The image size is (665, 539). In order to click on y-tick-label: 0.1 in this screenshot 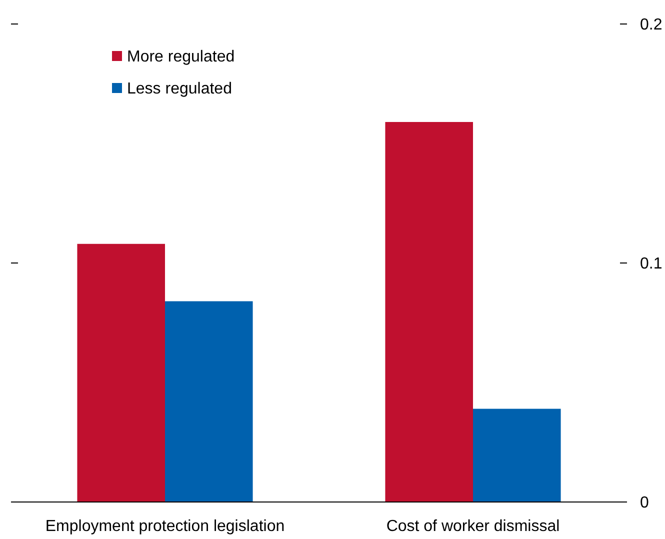, I will do `click(651, 264)`.